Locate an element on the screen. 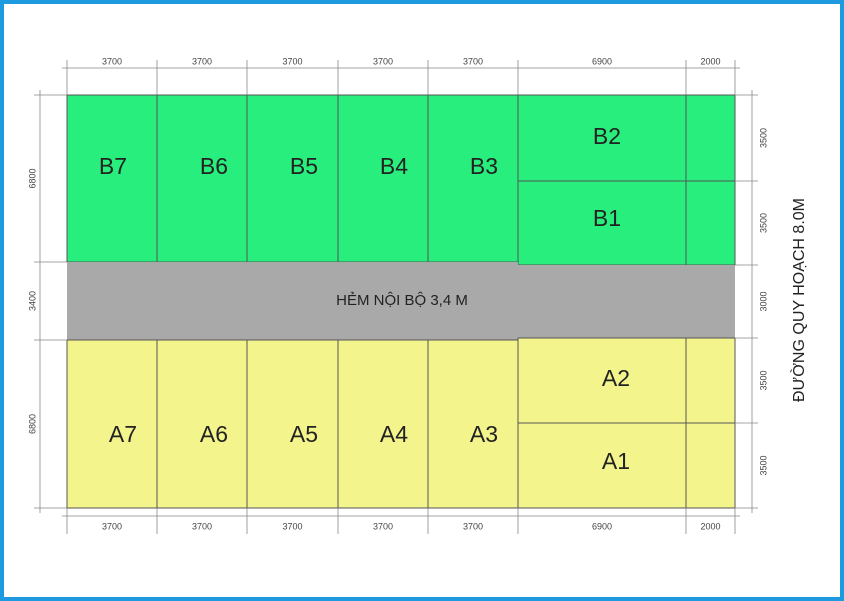 The width and height of the screenshot is (844, 601). lot-label: A4 is located at coordinates (394, 434).